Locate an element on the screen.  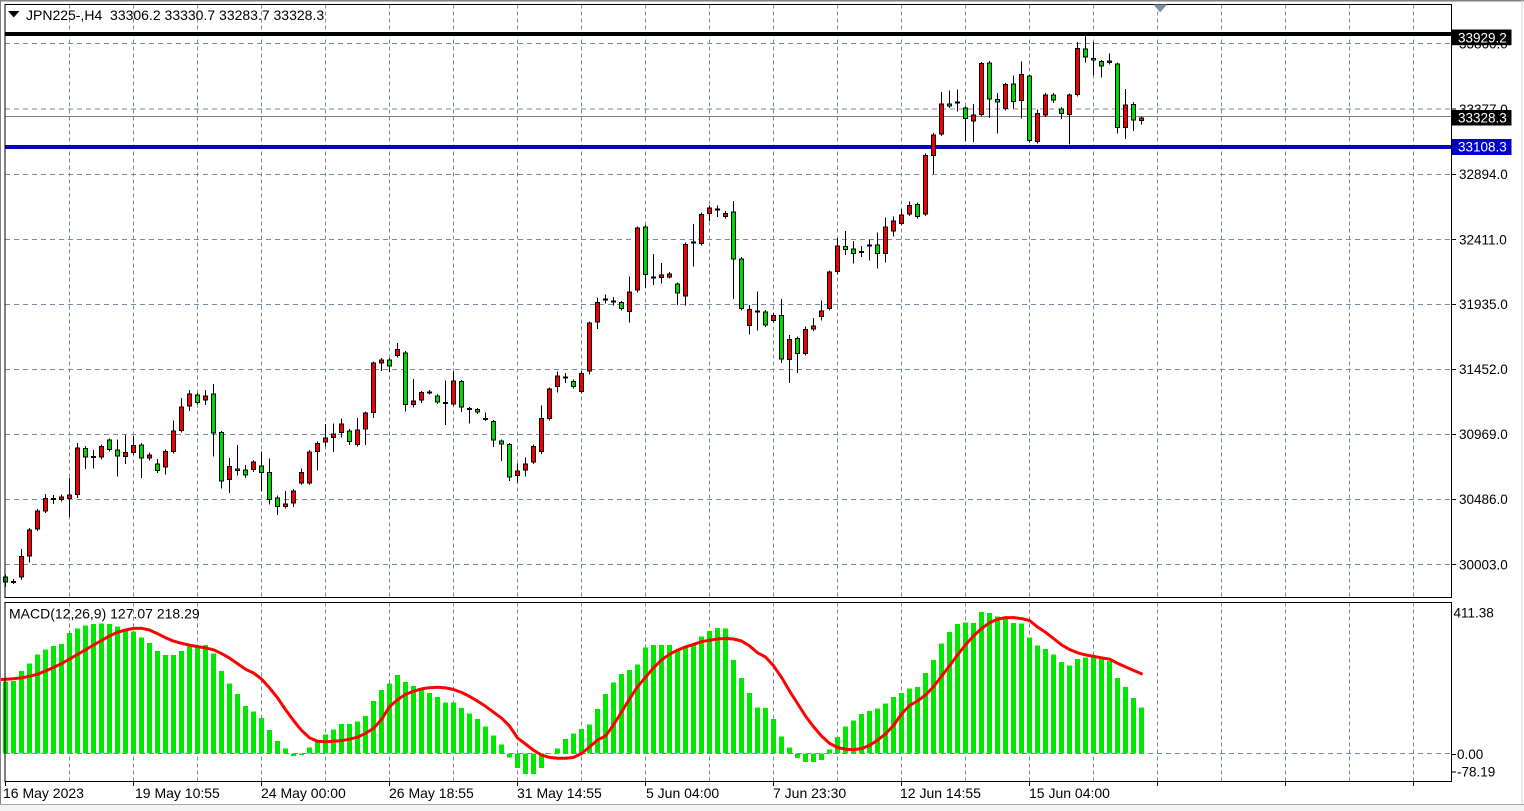
svg-text: 33108.3 is located at coordinates (1482, 147).